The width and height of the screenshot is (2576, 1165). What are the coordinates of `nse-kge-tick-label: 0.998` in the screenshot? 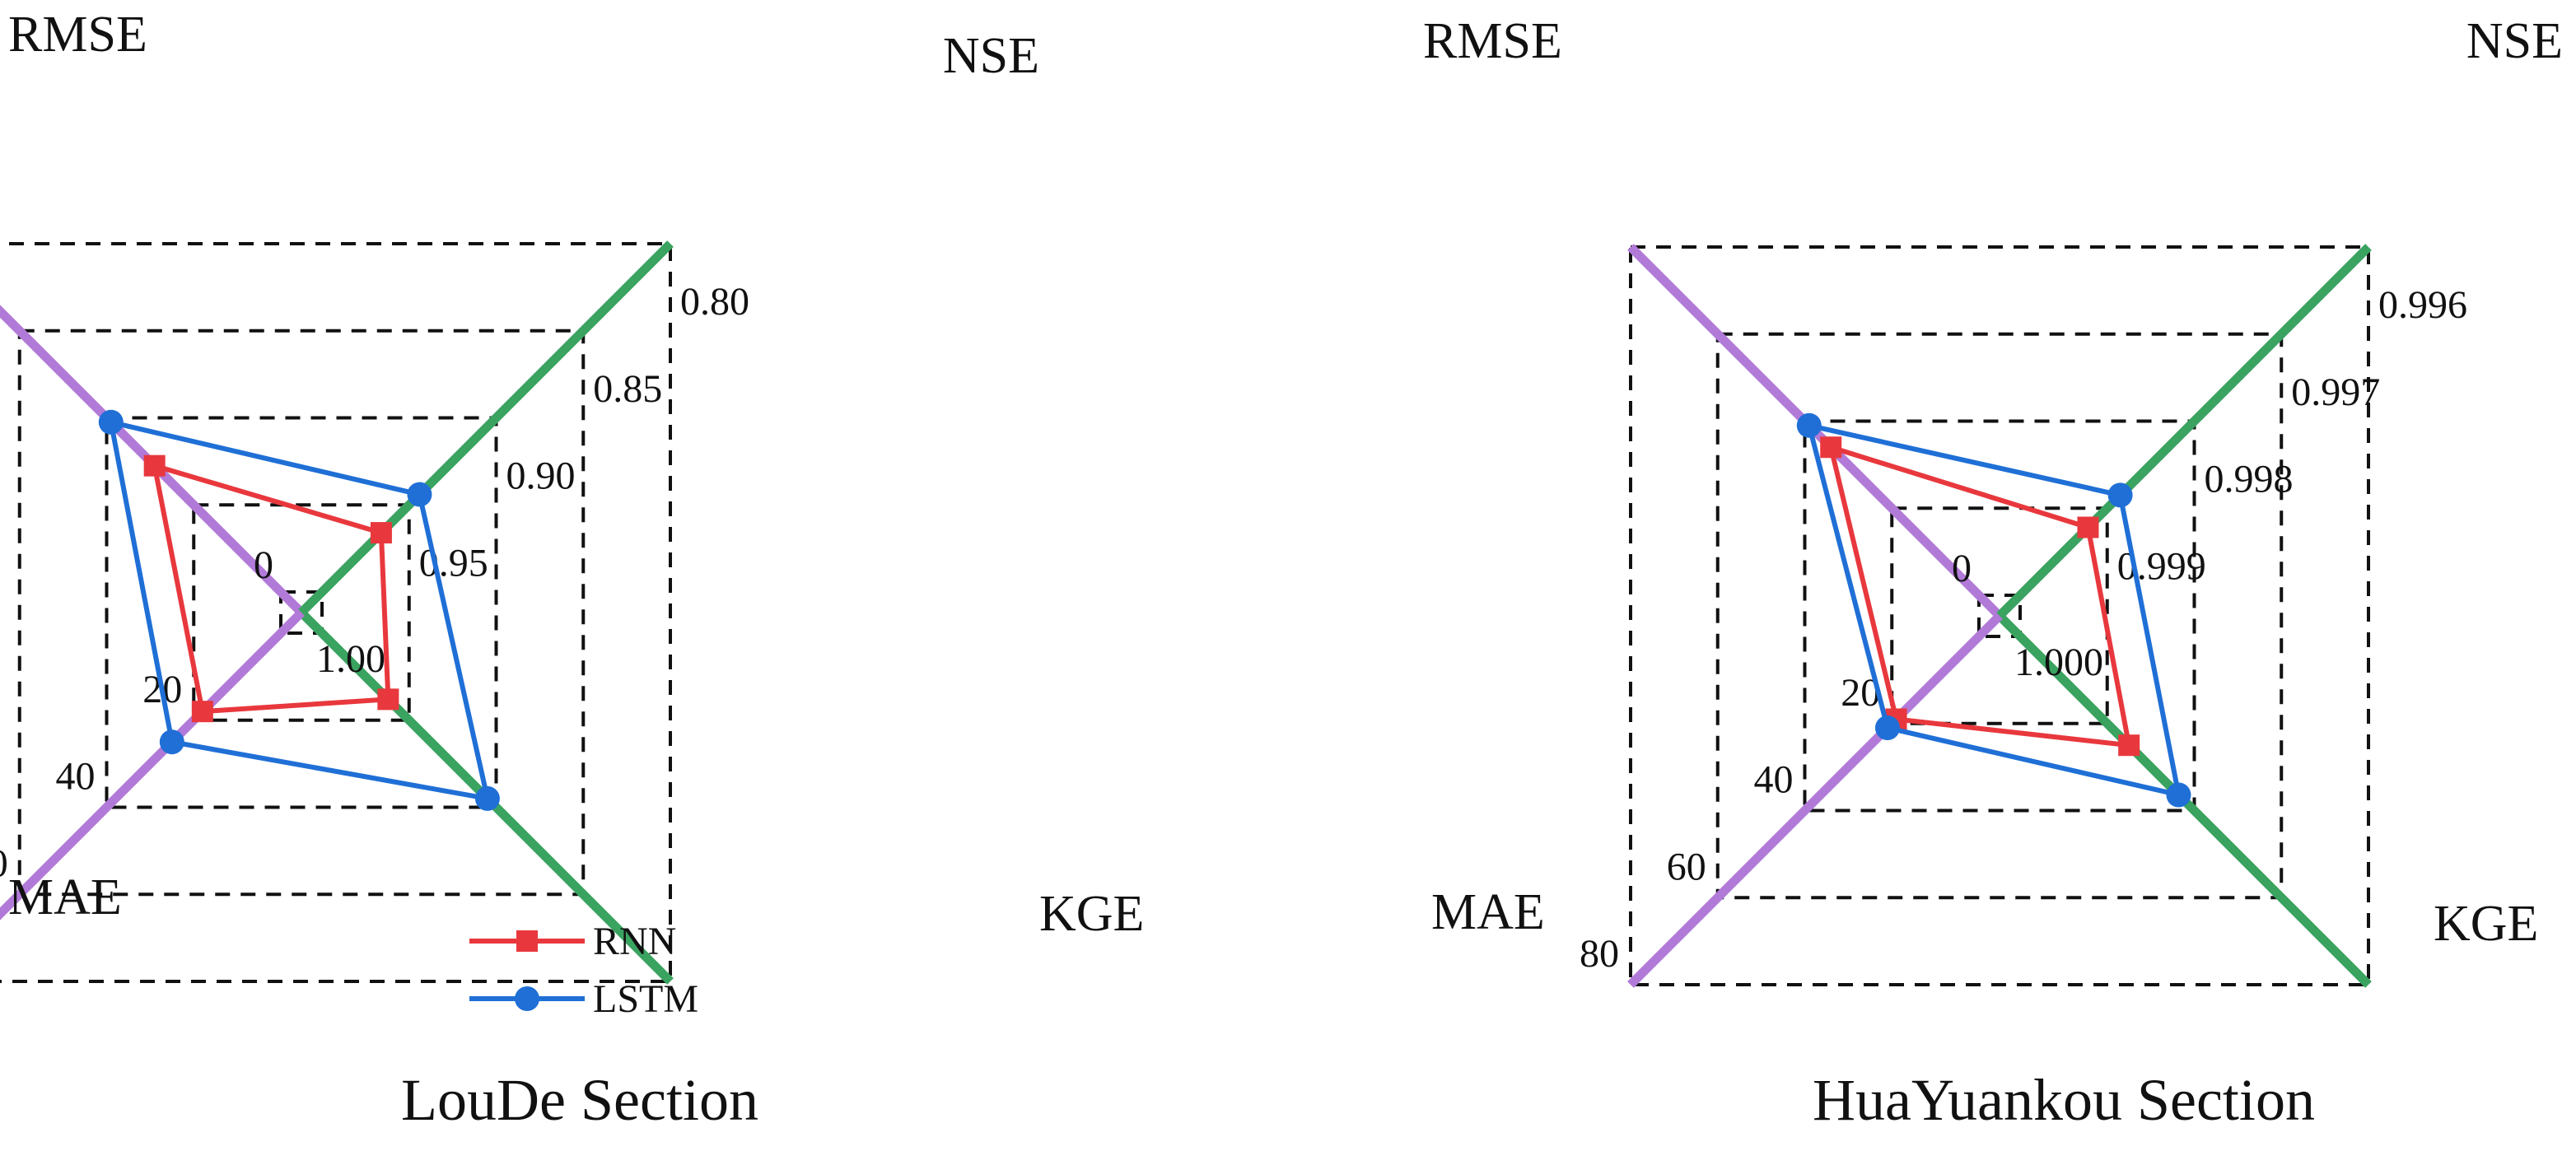 It's located at (2249, 479).